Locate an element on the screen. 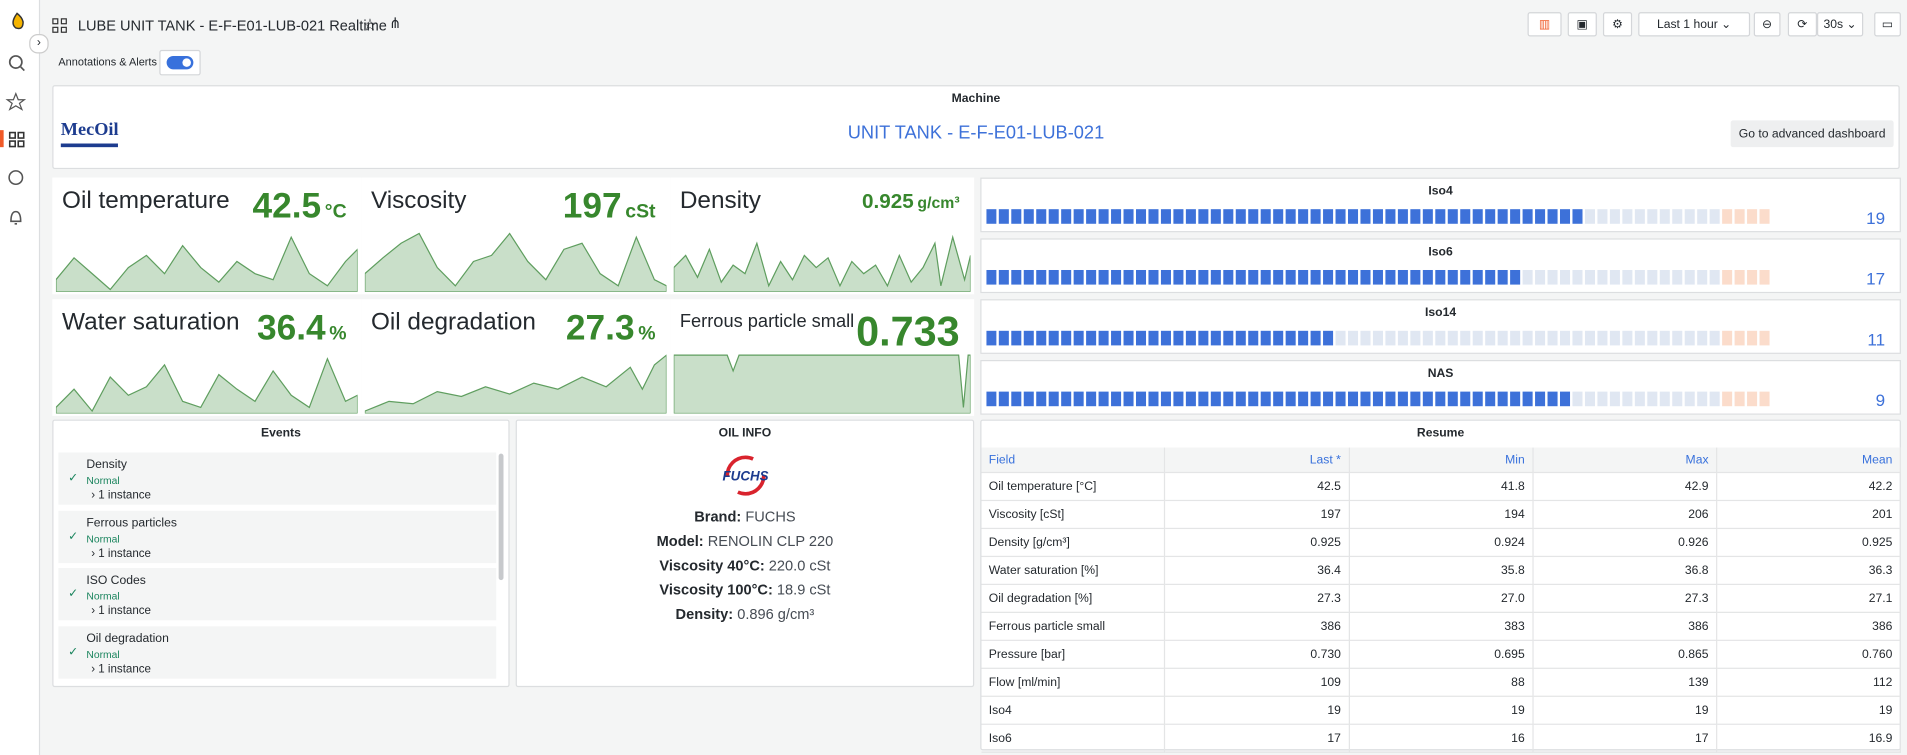 This screenshot has height=755, width=1907. oil-field: Density: 0.896 g/cm³ is located at coordinates (745, 614).